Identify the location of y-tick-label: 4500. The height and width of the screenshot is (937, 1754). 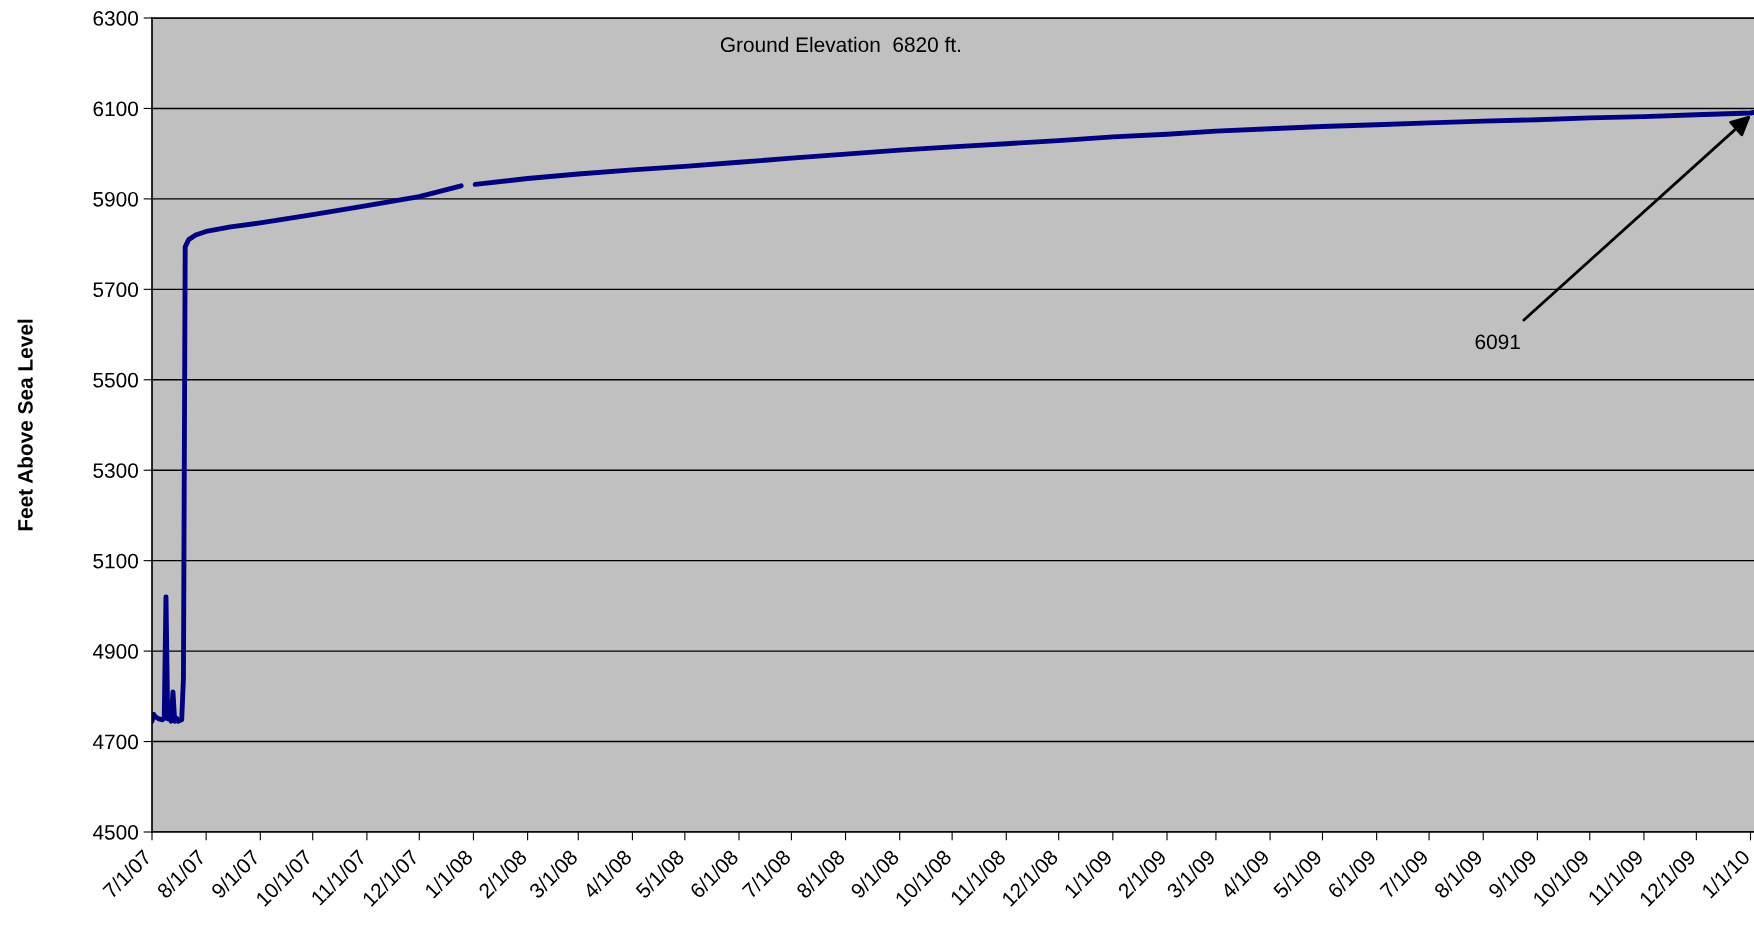
(115, 832).